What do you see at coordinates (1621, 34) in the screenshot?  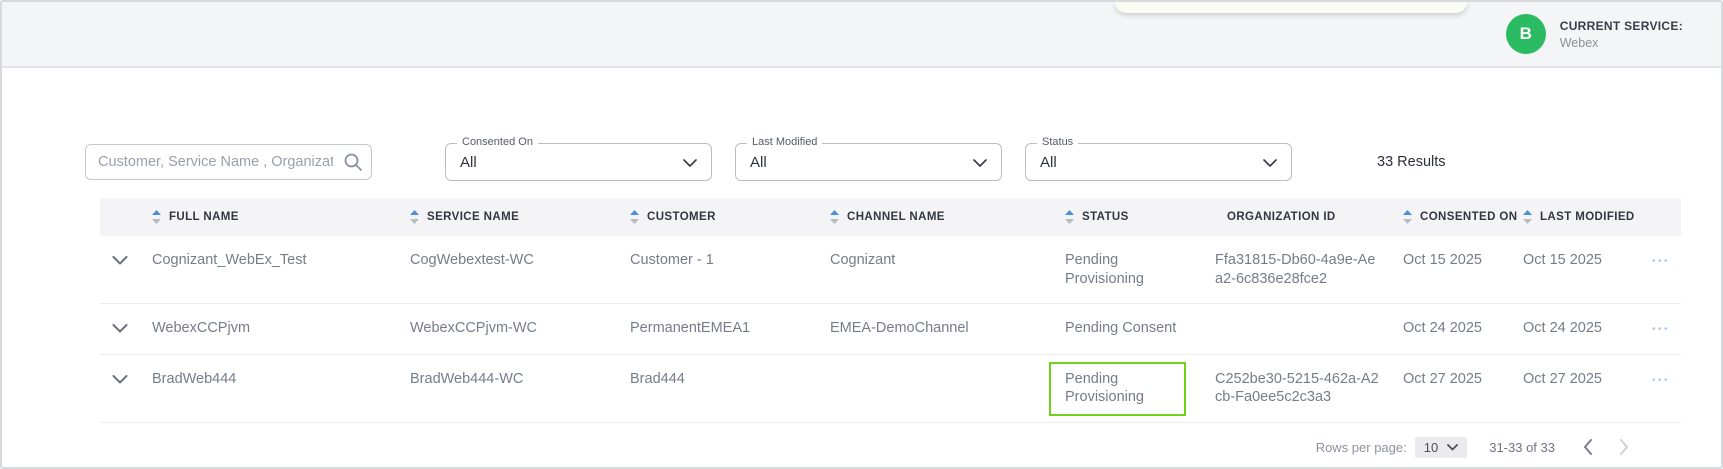 I see `current-service-text: CURRENT SERVICE: Webex` at bounding box center [1621, 34].